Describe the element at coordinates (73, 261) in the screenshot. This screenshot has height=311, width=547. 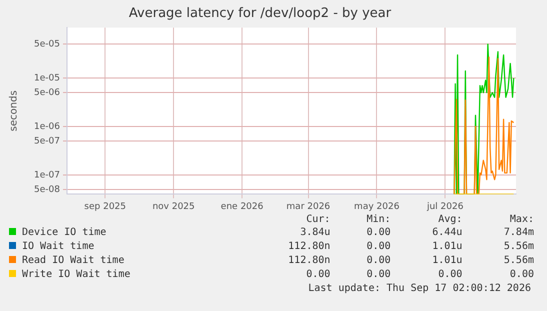
I see `legend-label: Read IO Wait time` at that location.